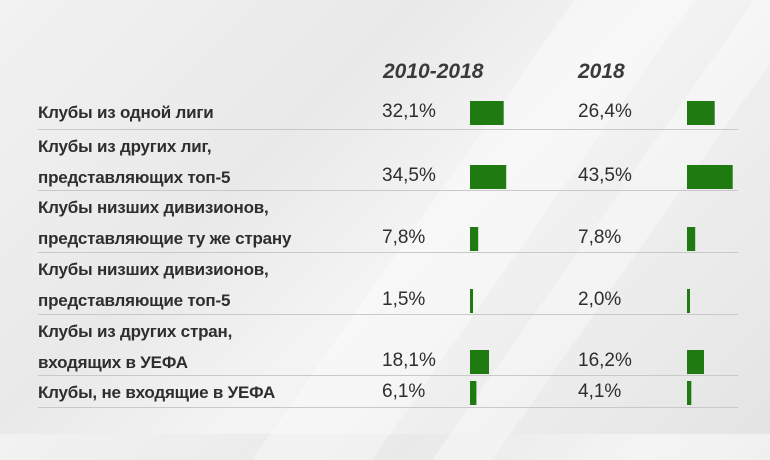  What do you see at coordinates (404, 391) in the screenshot?
I see `value-label: 6,1%` at bounding box center [404, 391].